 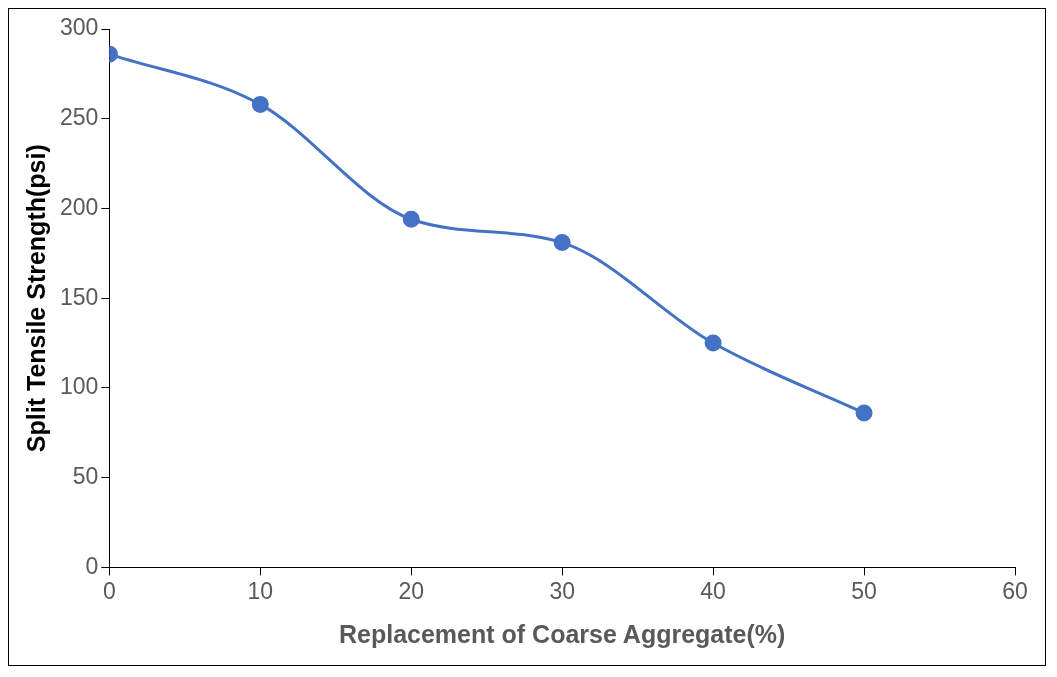 What do you see at coordinates (411, 590) in the screenshot?
I see `x-tick-label: 20` at bounding box center [411, 590].